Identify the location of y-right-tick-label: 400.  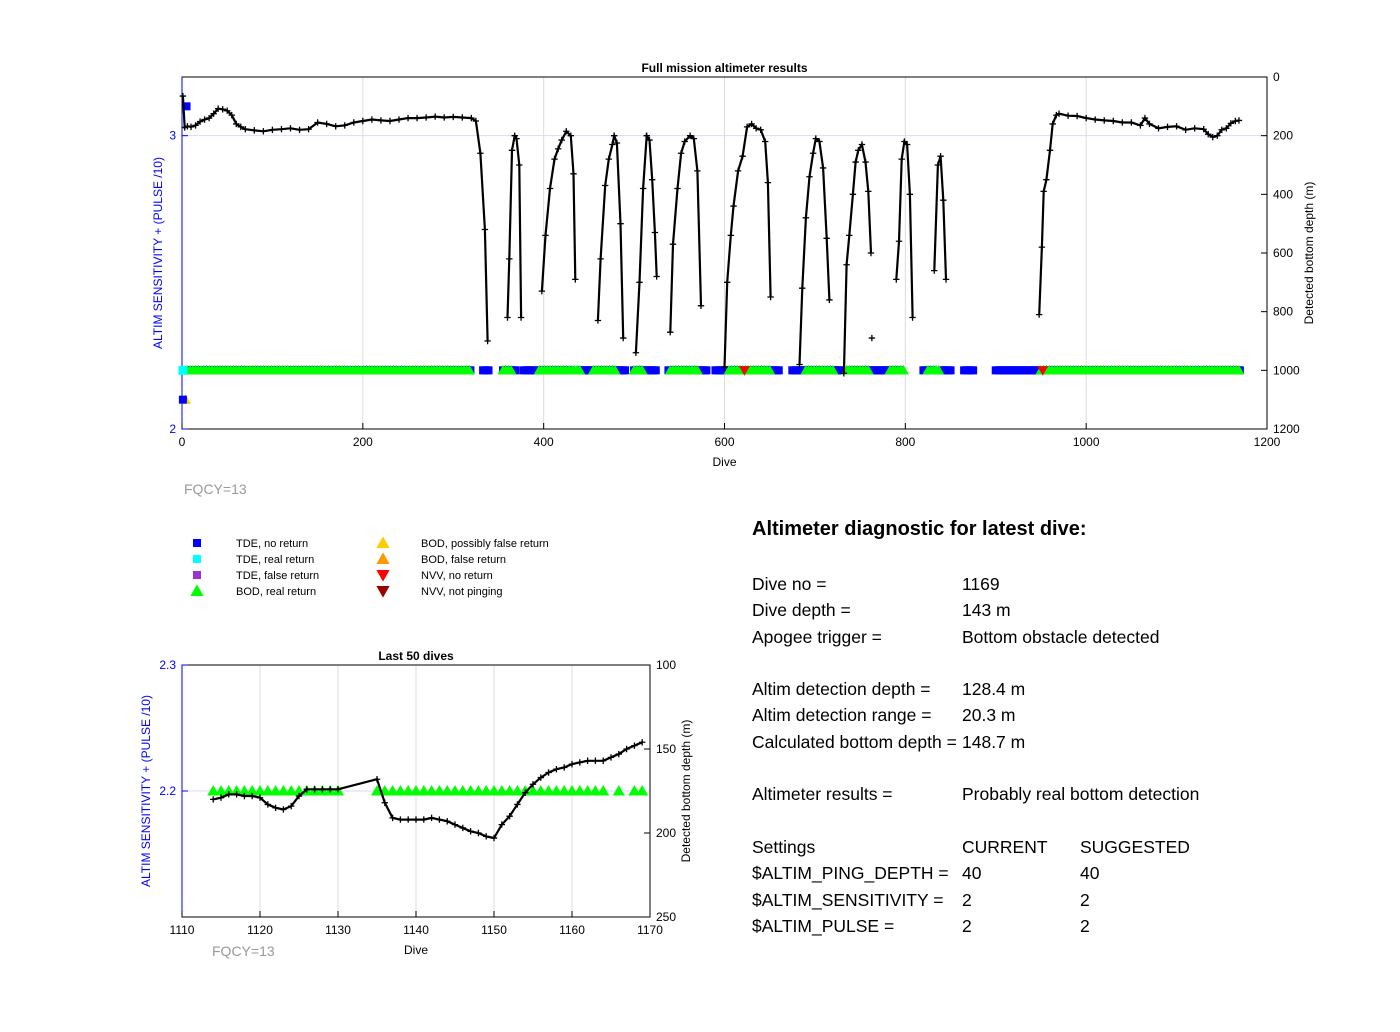
(1283, 194).